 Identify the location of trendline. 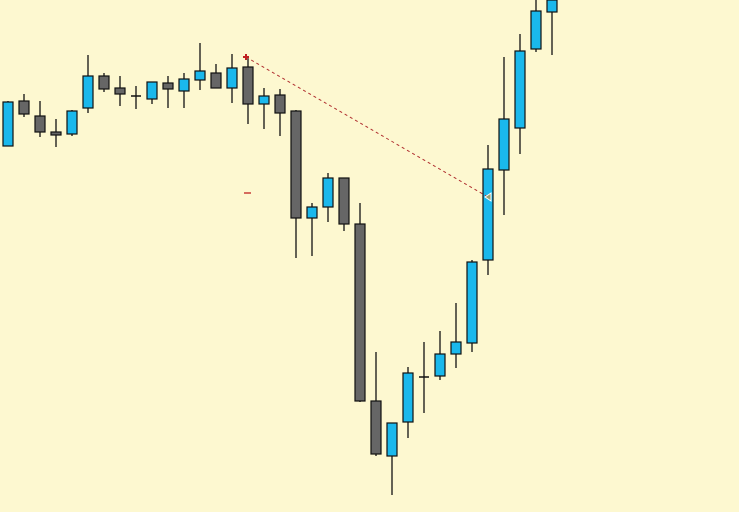
(367, 127).